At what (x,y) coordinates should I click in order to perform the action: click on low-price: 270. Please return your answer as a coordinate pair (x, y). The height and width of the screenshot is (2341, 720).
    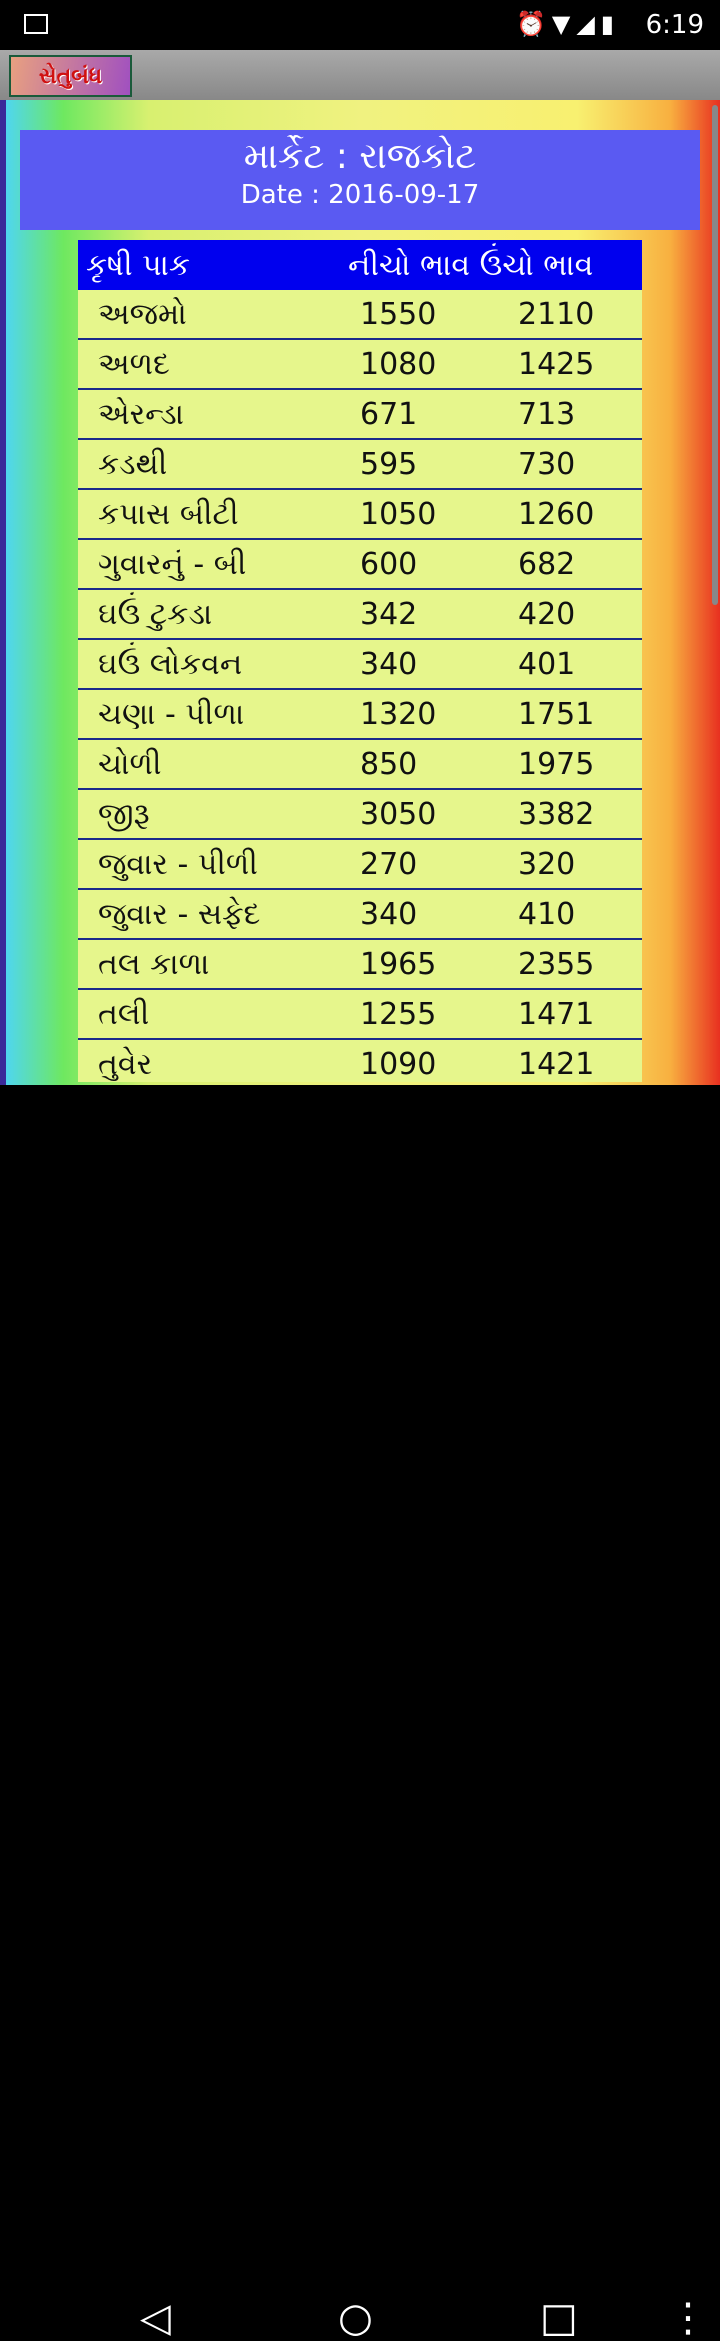
    Looking at the image, I should click on (389, 864).